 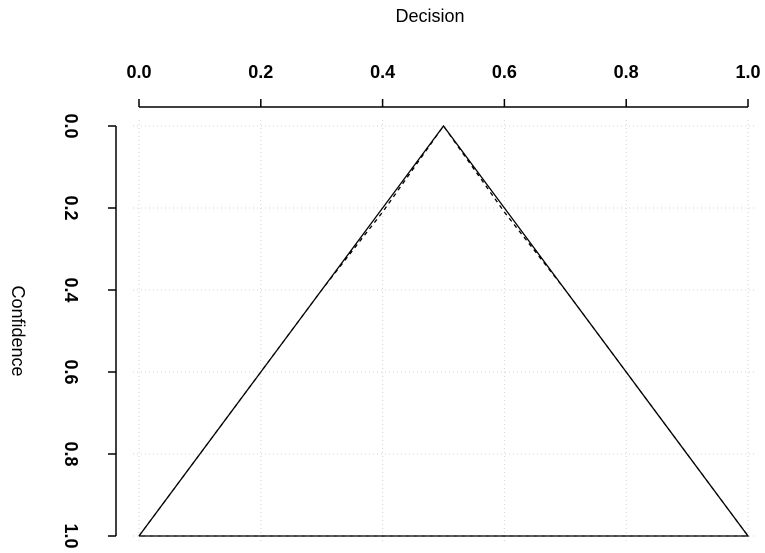 What do you see at coordinates (260, 72) in the screenshot?
I see `x-tick-label: 0.2` at bounding box center [260, 72].